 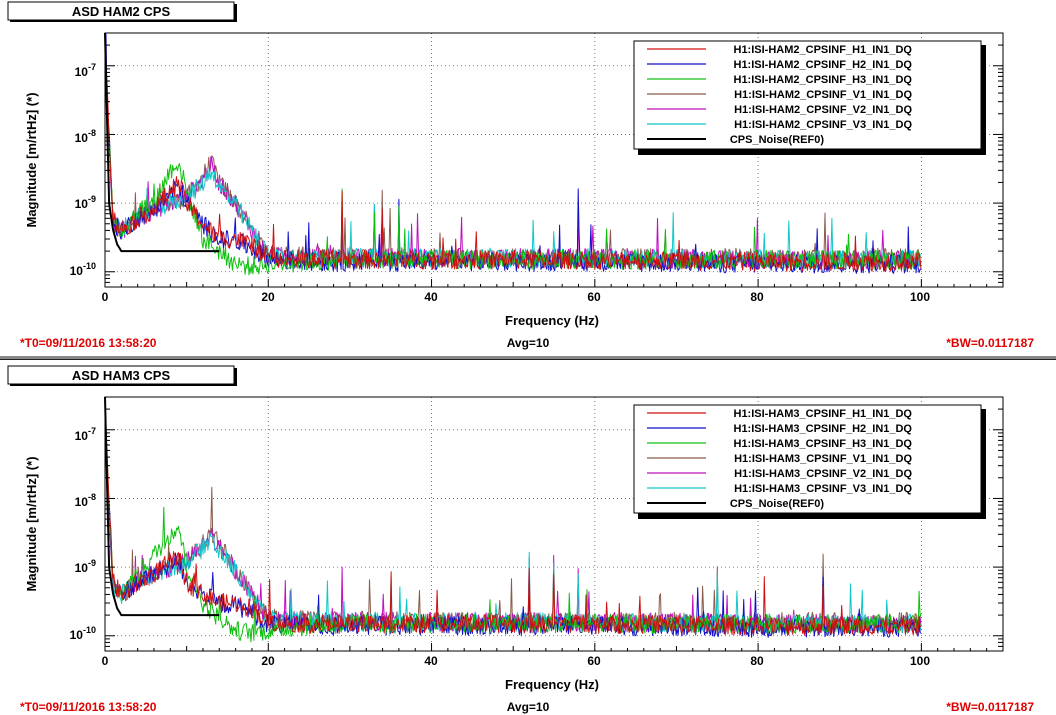 I want to click on panel-divider-edge, so click(x=528, y=359).